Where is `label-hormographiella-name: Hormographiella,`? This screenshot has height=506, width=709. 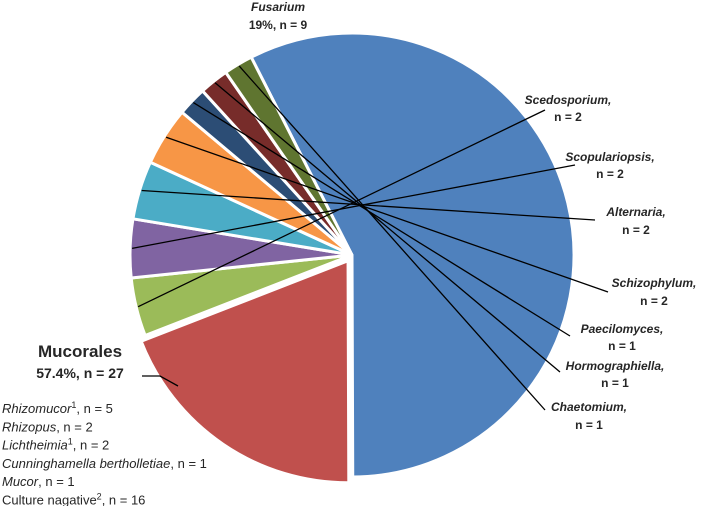 label-hormographiella-name: Hormographiella, is located at coordinates (615, 366).